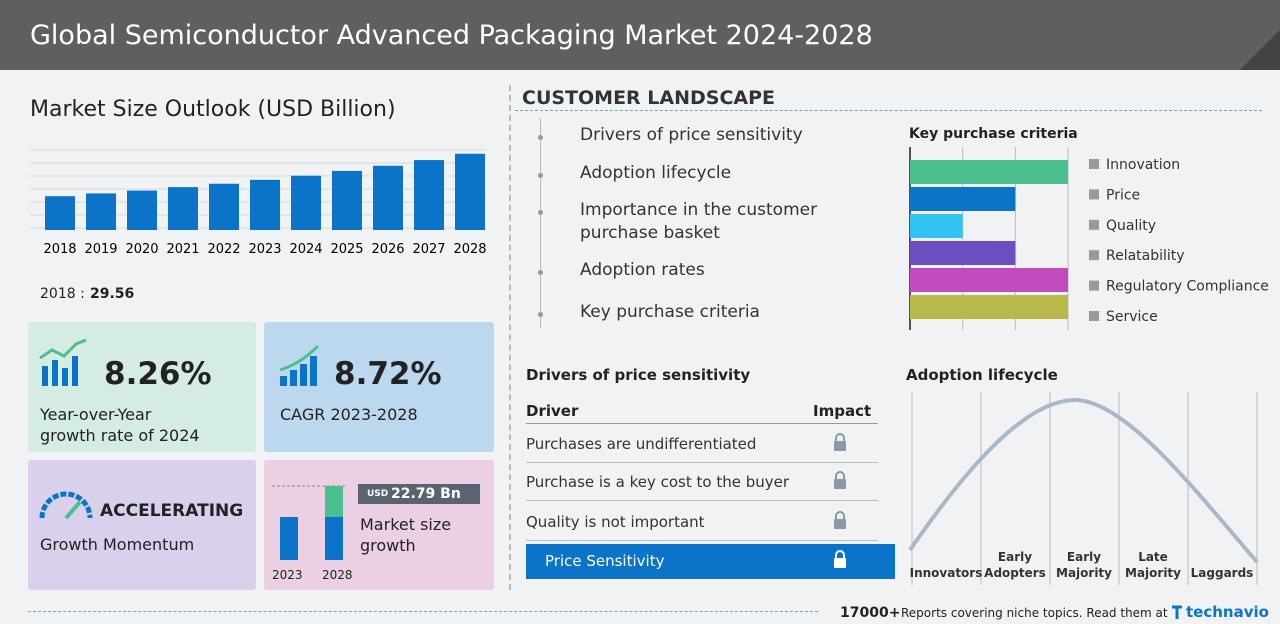 The width and height of the screenshot is (1280, 624). I want to click on yoy-card: 8.26% Year-over-Year growth rate of 2024, so click(142, 387).